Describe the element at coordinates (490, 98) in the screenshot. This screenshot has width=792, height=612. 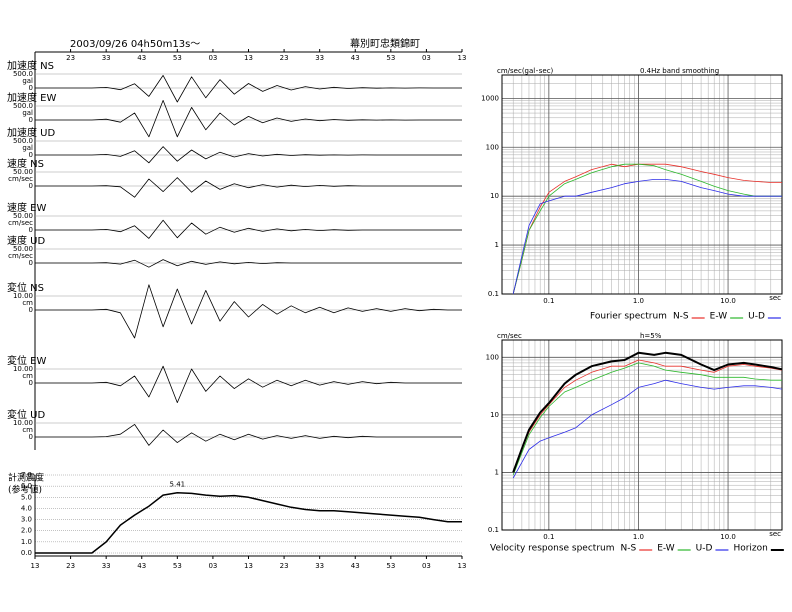
I see `y-tick-label: 1000` at that location.